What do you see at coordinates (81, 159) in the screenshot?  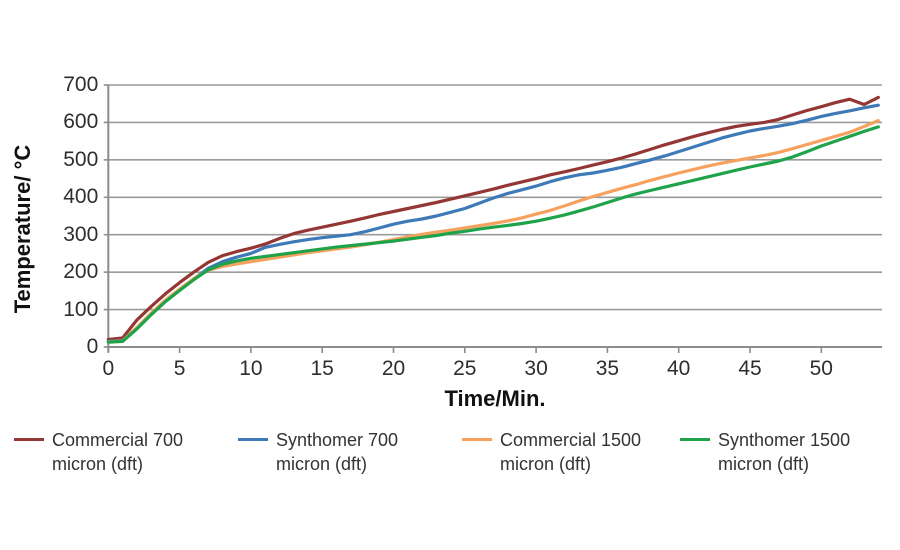 I see `y-tick-label-500: 500` at bounding box center [81, 159].